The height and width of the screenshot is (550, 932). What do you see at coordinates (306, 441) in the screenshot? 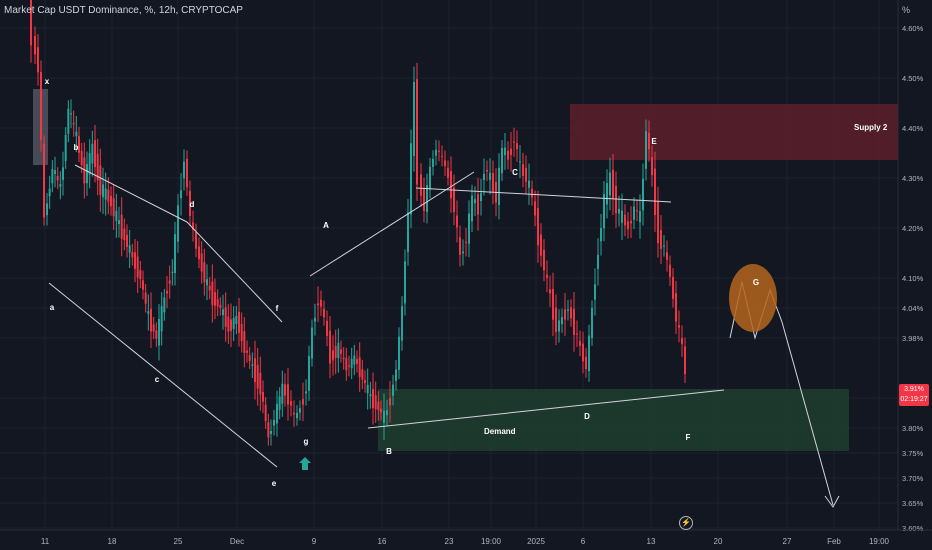
I see `pattern-label-g: g` at bounding box center [306, 441].